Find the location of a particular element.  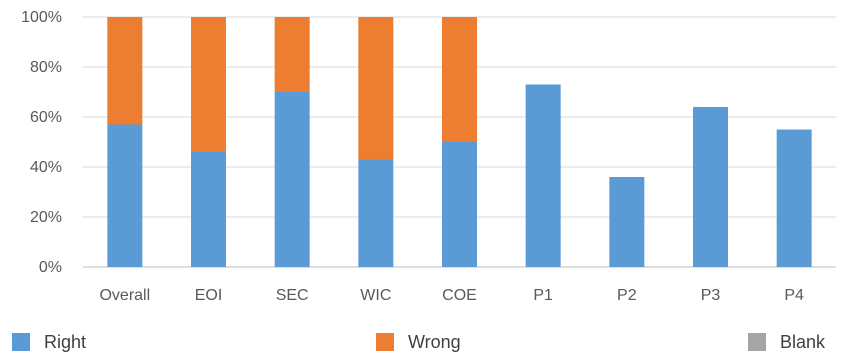

bar-right-p4 is located at coordinates (794, 198).